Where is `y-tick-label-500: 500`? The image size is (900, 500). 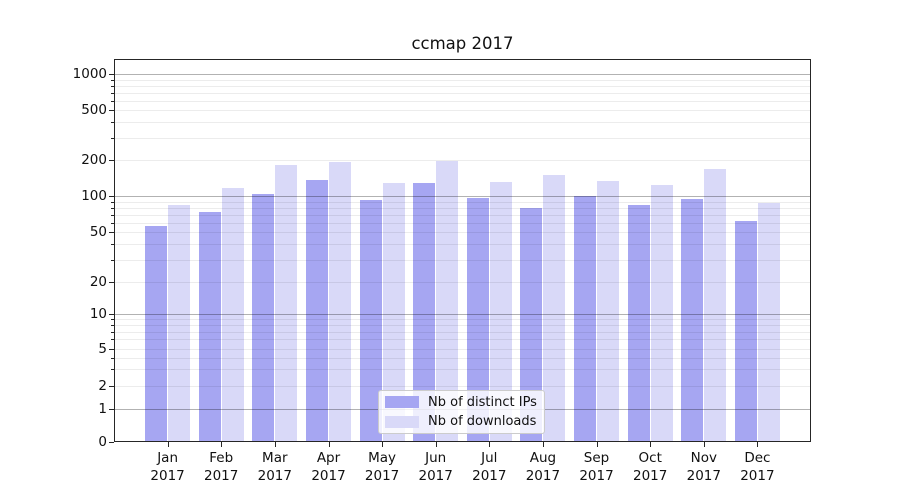
y-tick-label-500: 500 is located at coordinates (94, 110).